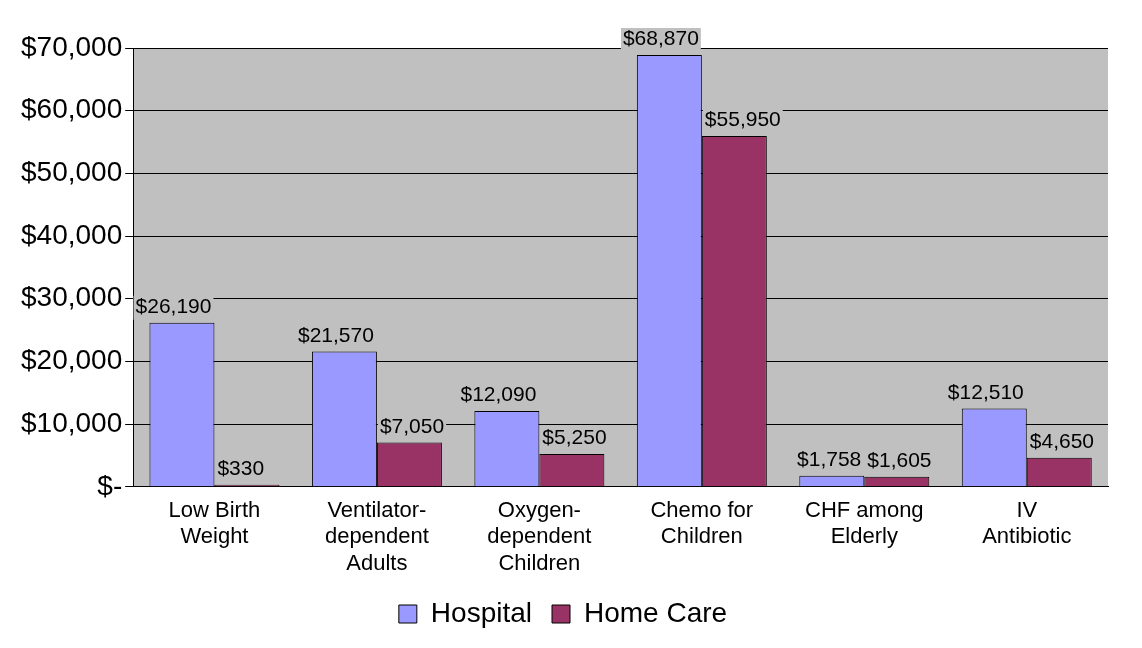 The width and height of the screenshot is (1142, 648). Describe the element at coordinates (71, 109) in the screenshot. I see `y-tick-label: $60,000` at that location.